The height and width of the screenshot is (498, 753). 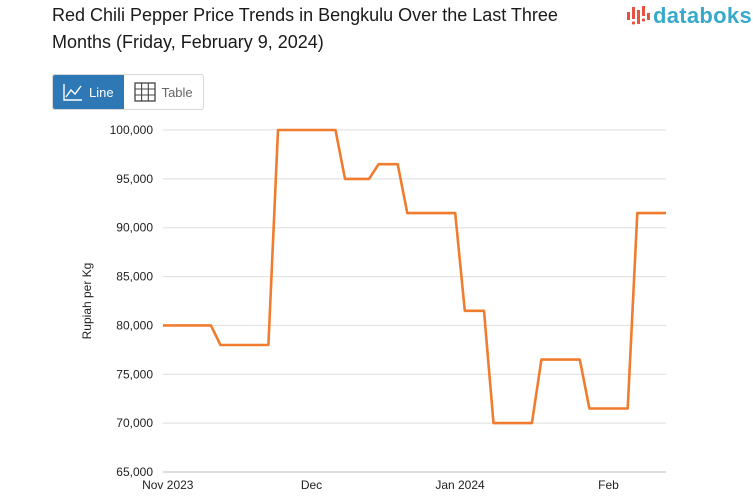 I want to click on y-tick-label: 90,000, so click(x=134, y=228).